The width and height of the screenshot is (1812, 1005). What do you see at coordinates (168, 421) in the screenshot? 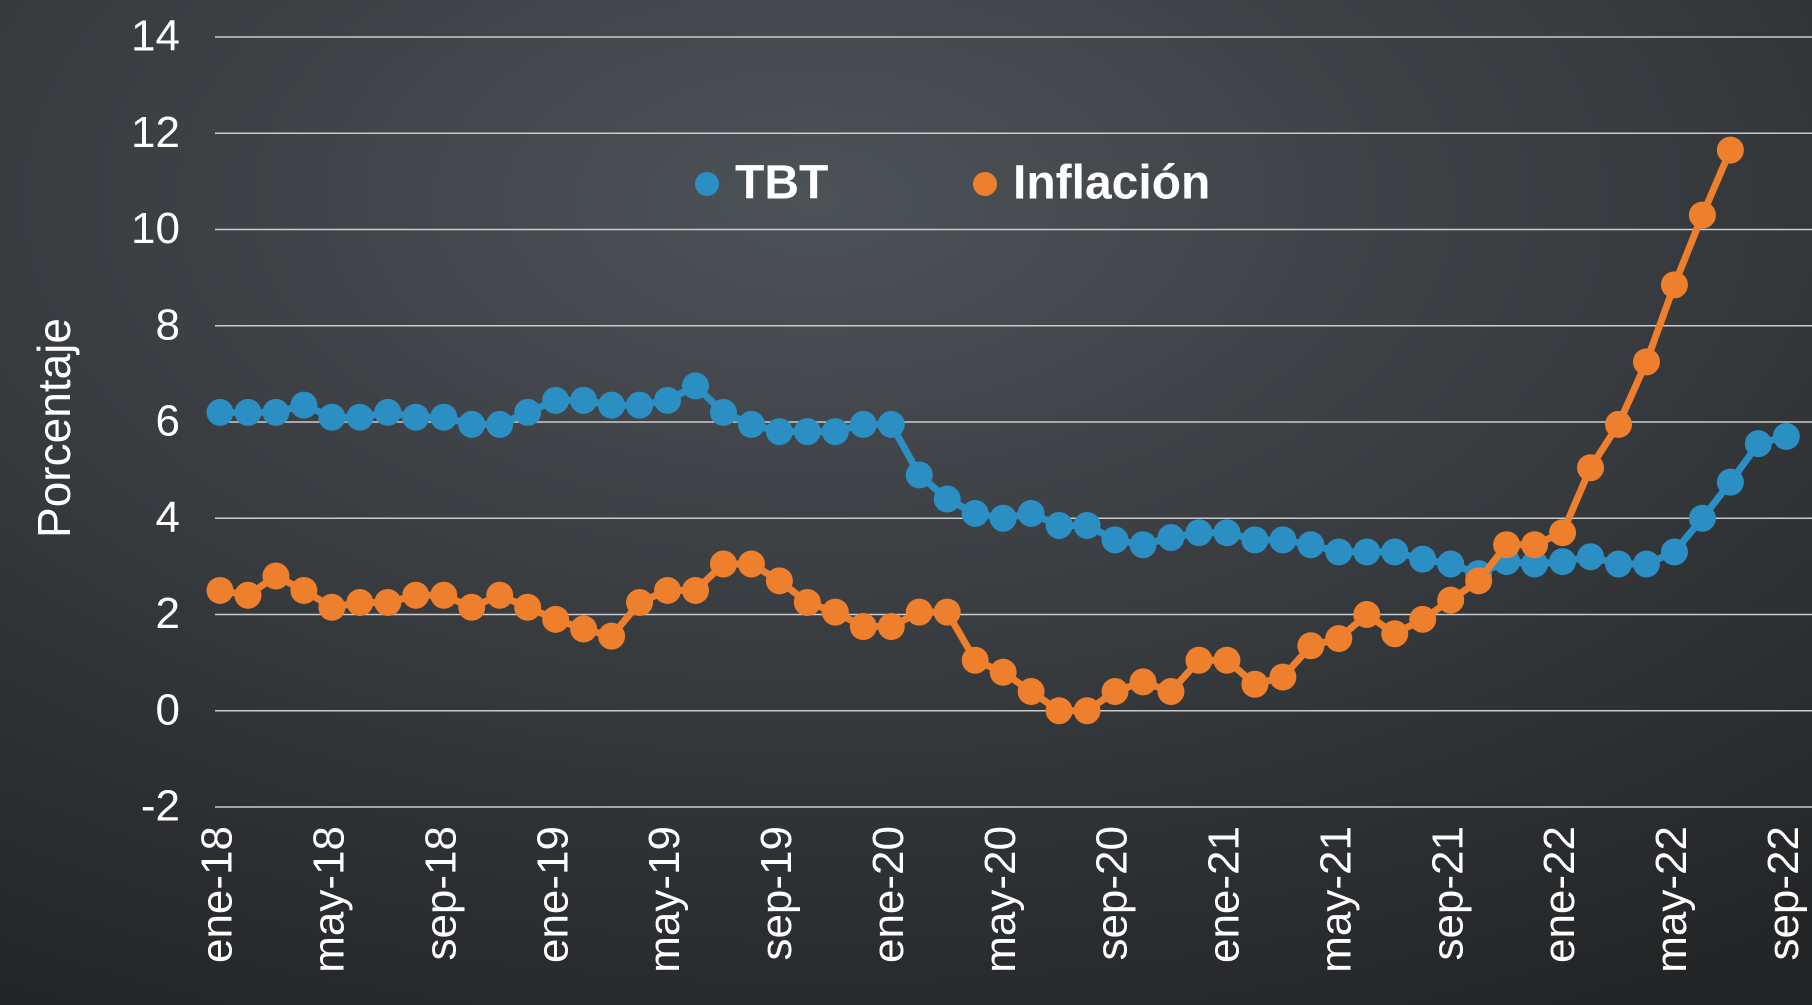
I see `y-tick-label: 6` at bounding box center [168, 421].